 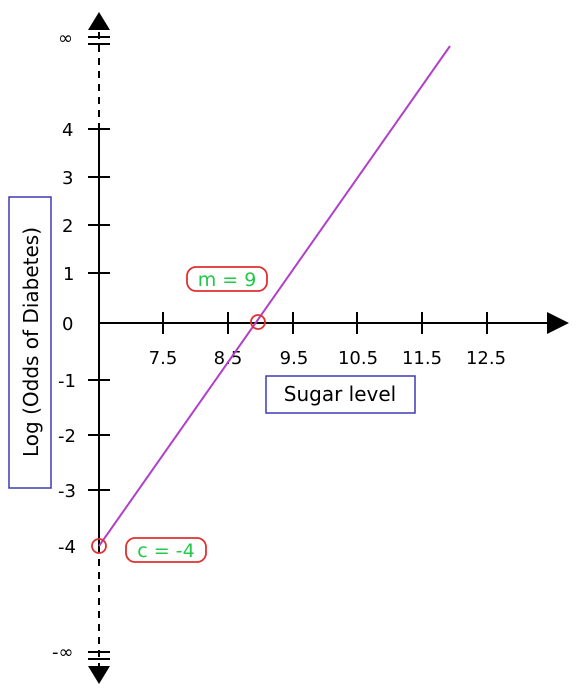 I want to click on x-tick-label-12-5: 12.5, so click(x=486, y=358).